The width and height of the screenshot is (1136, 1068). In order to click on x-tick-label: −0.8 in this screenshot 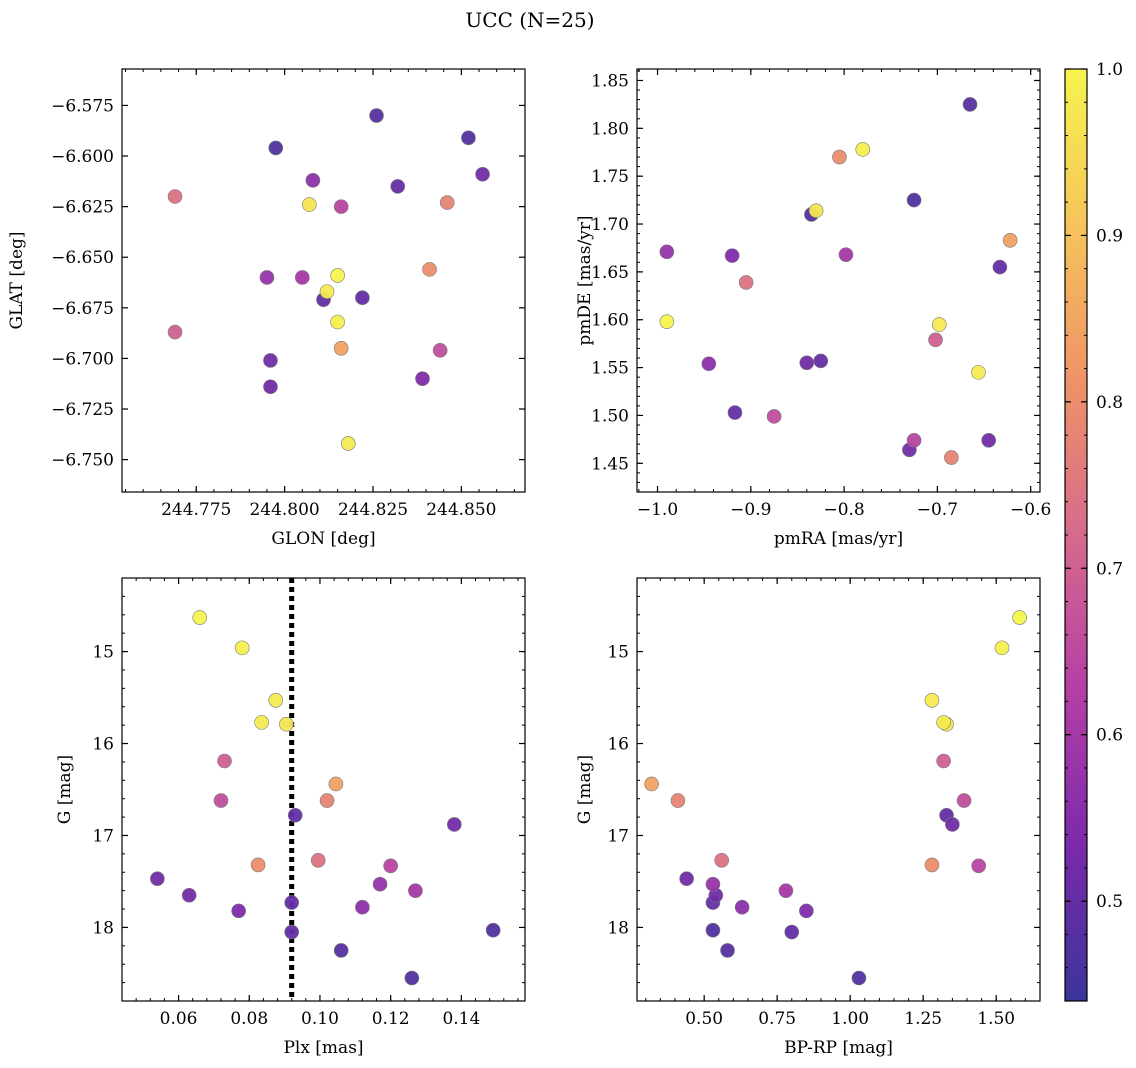, I will do `click(843, 510)`.